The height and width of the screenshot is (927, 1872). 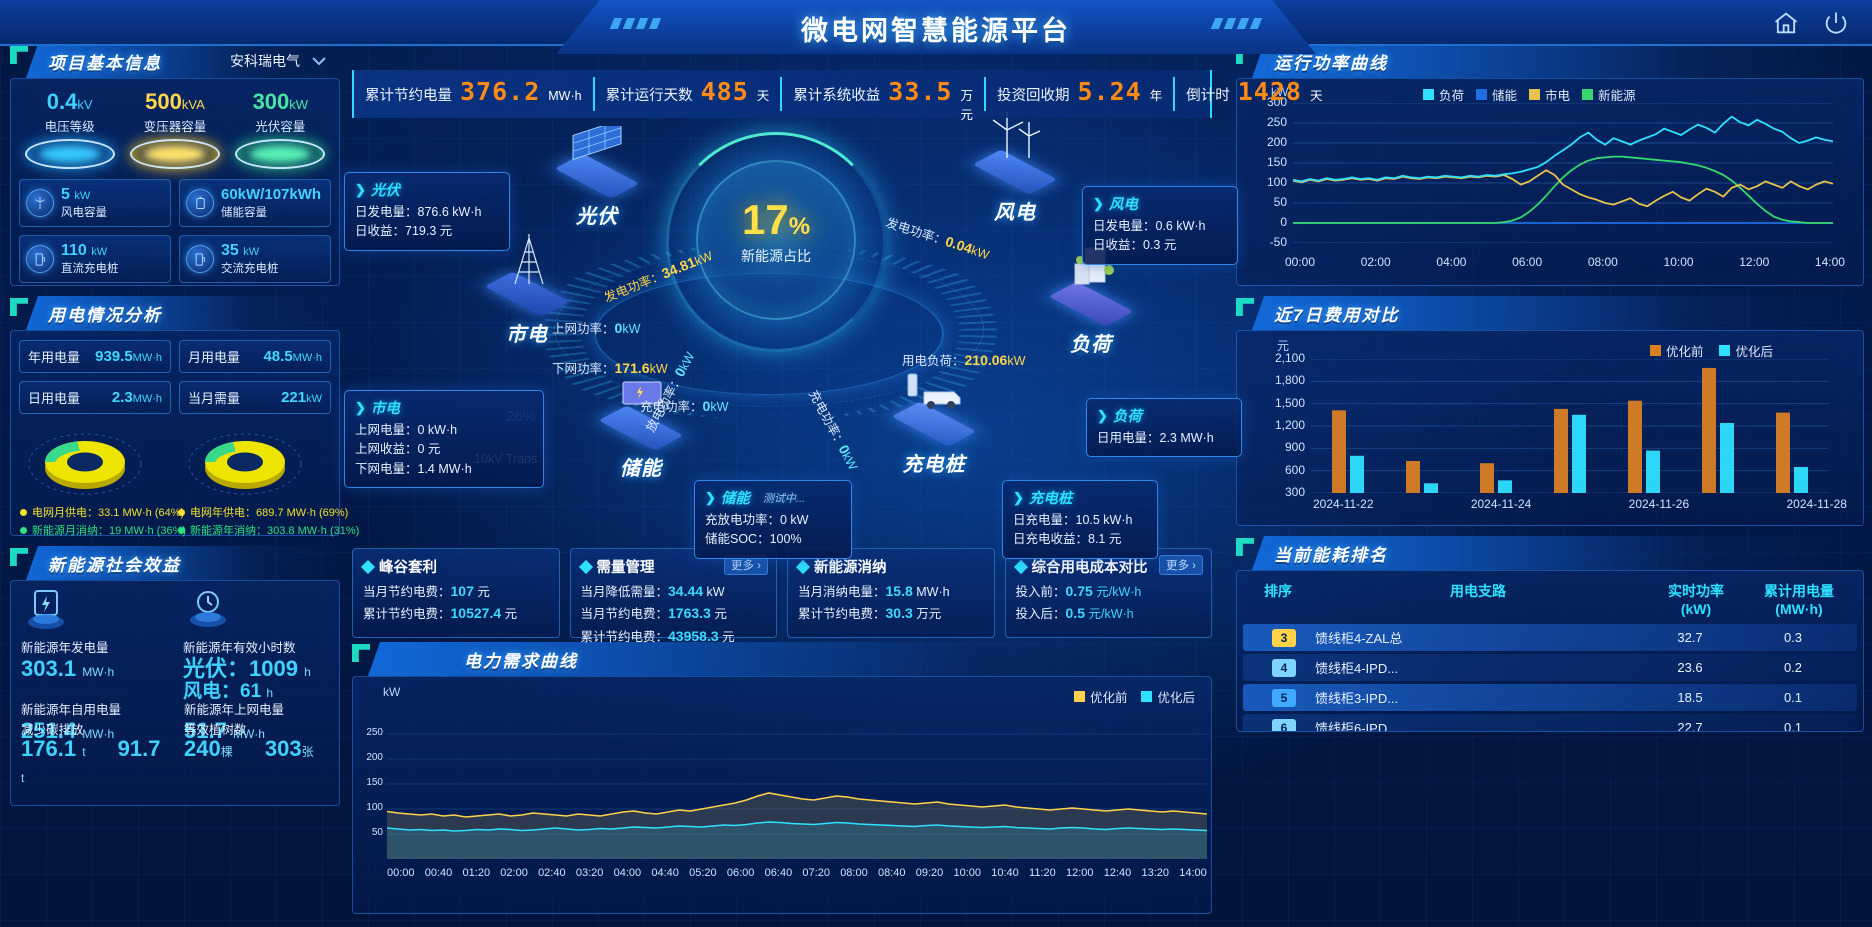 I want to click on demand-x-tick: 12:00, so click(x=1079, y=873).